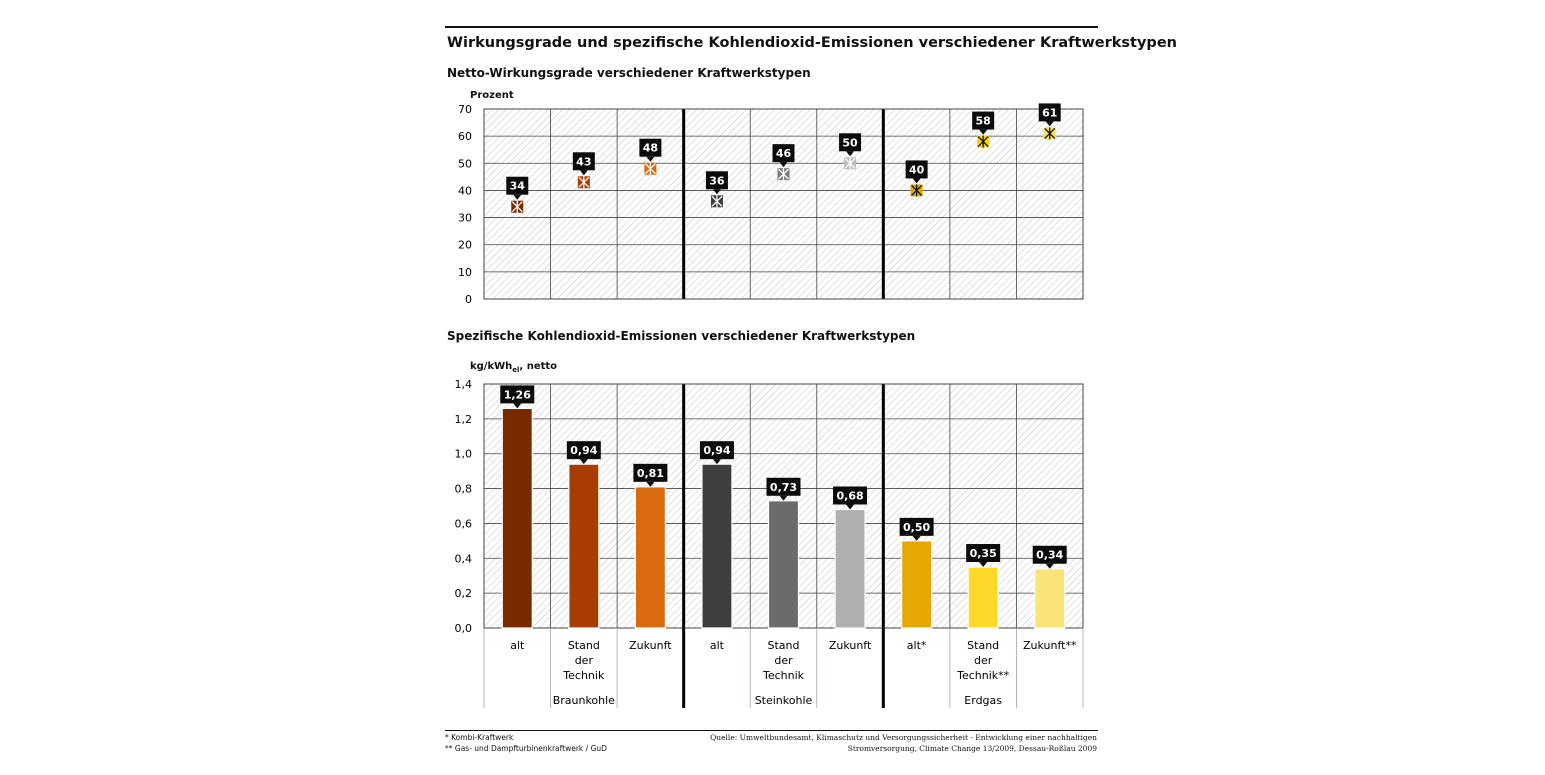 Image resolution: width=1545 pixels, height=775 pixels. Describe the element at coordinates (464, 489) in the screenshot. I see `chart2-ytick-label: 0,8` at that location.